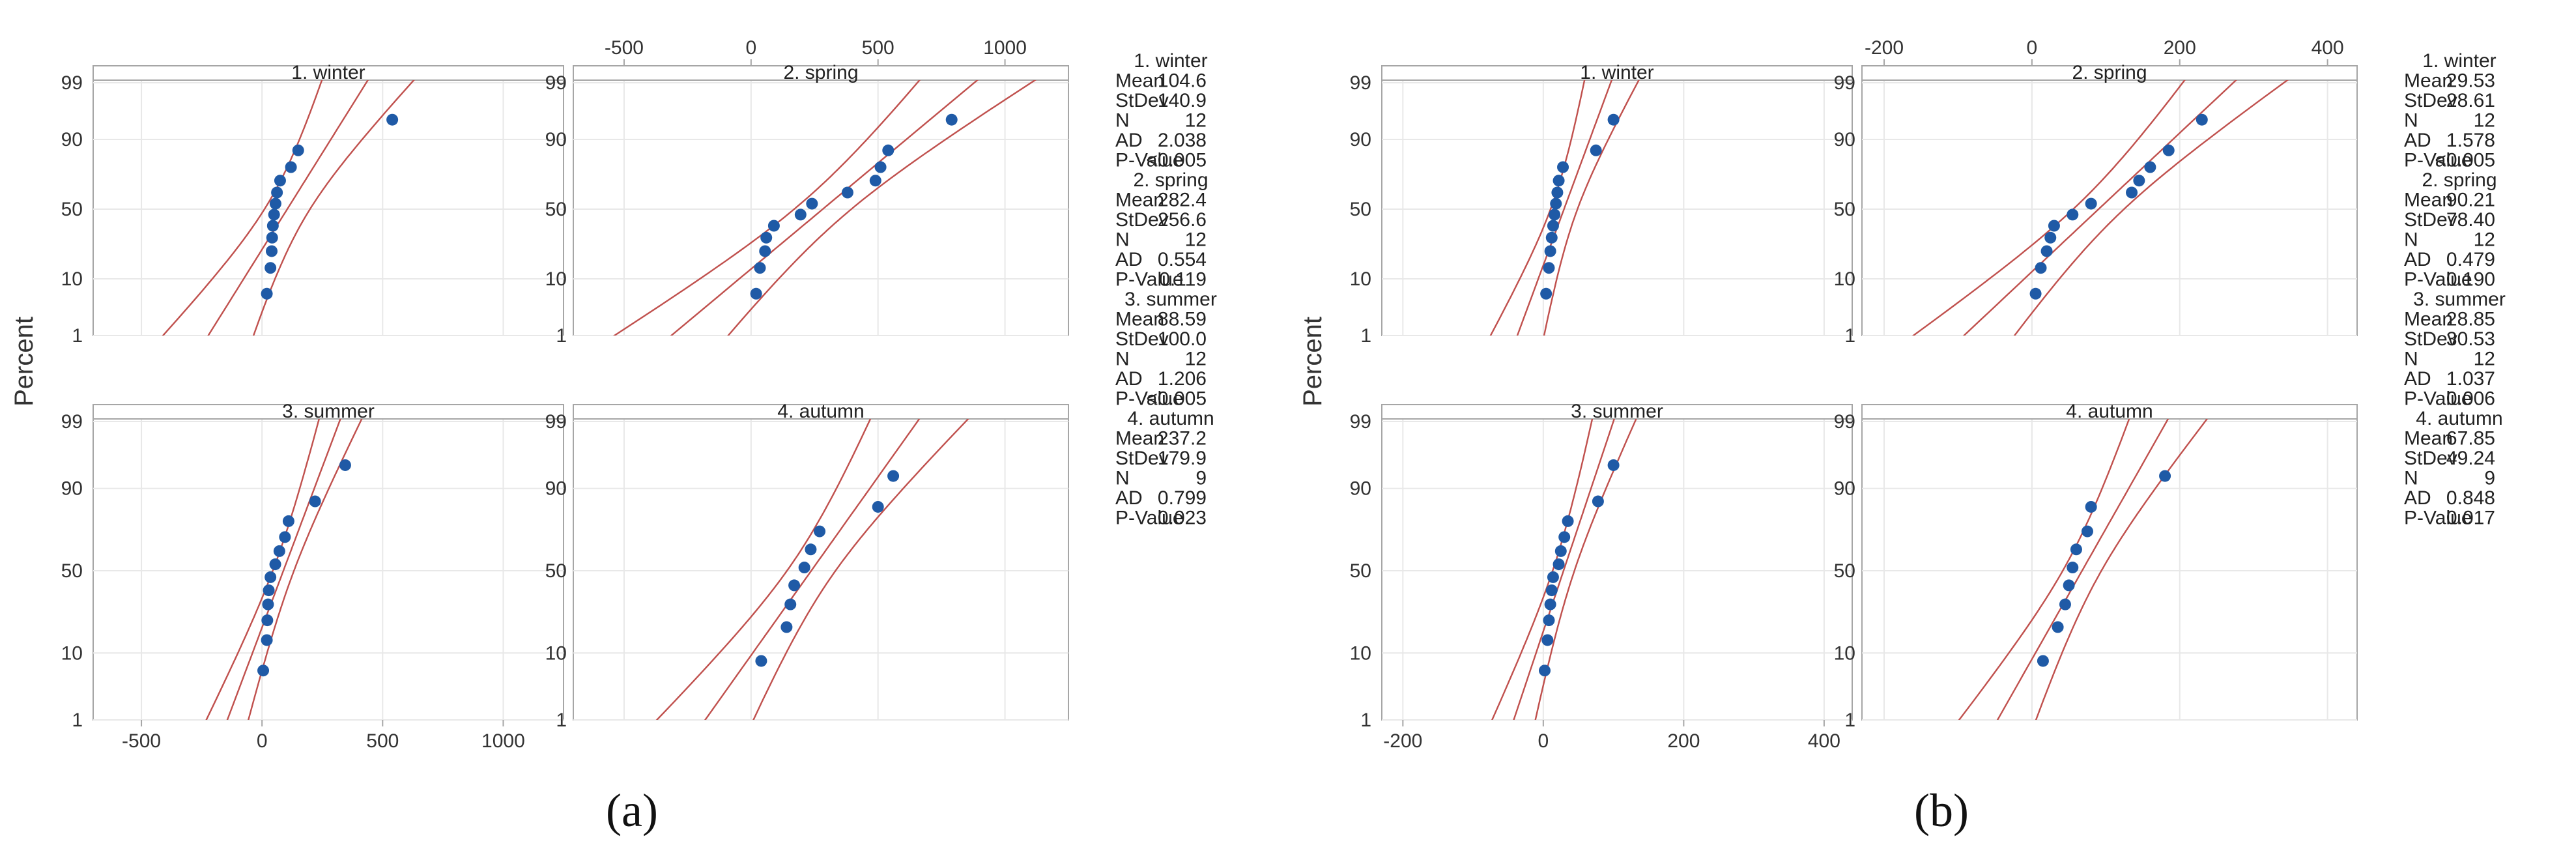 Image resolution: width=2576 pixels, height=860 pixels. I want to click on panel-title: 3. summer, so click(1617, 411).